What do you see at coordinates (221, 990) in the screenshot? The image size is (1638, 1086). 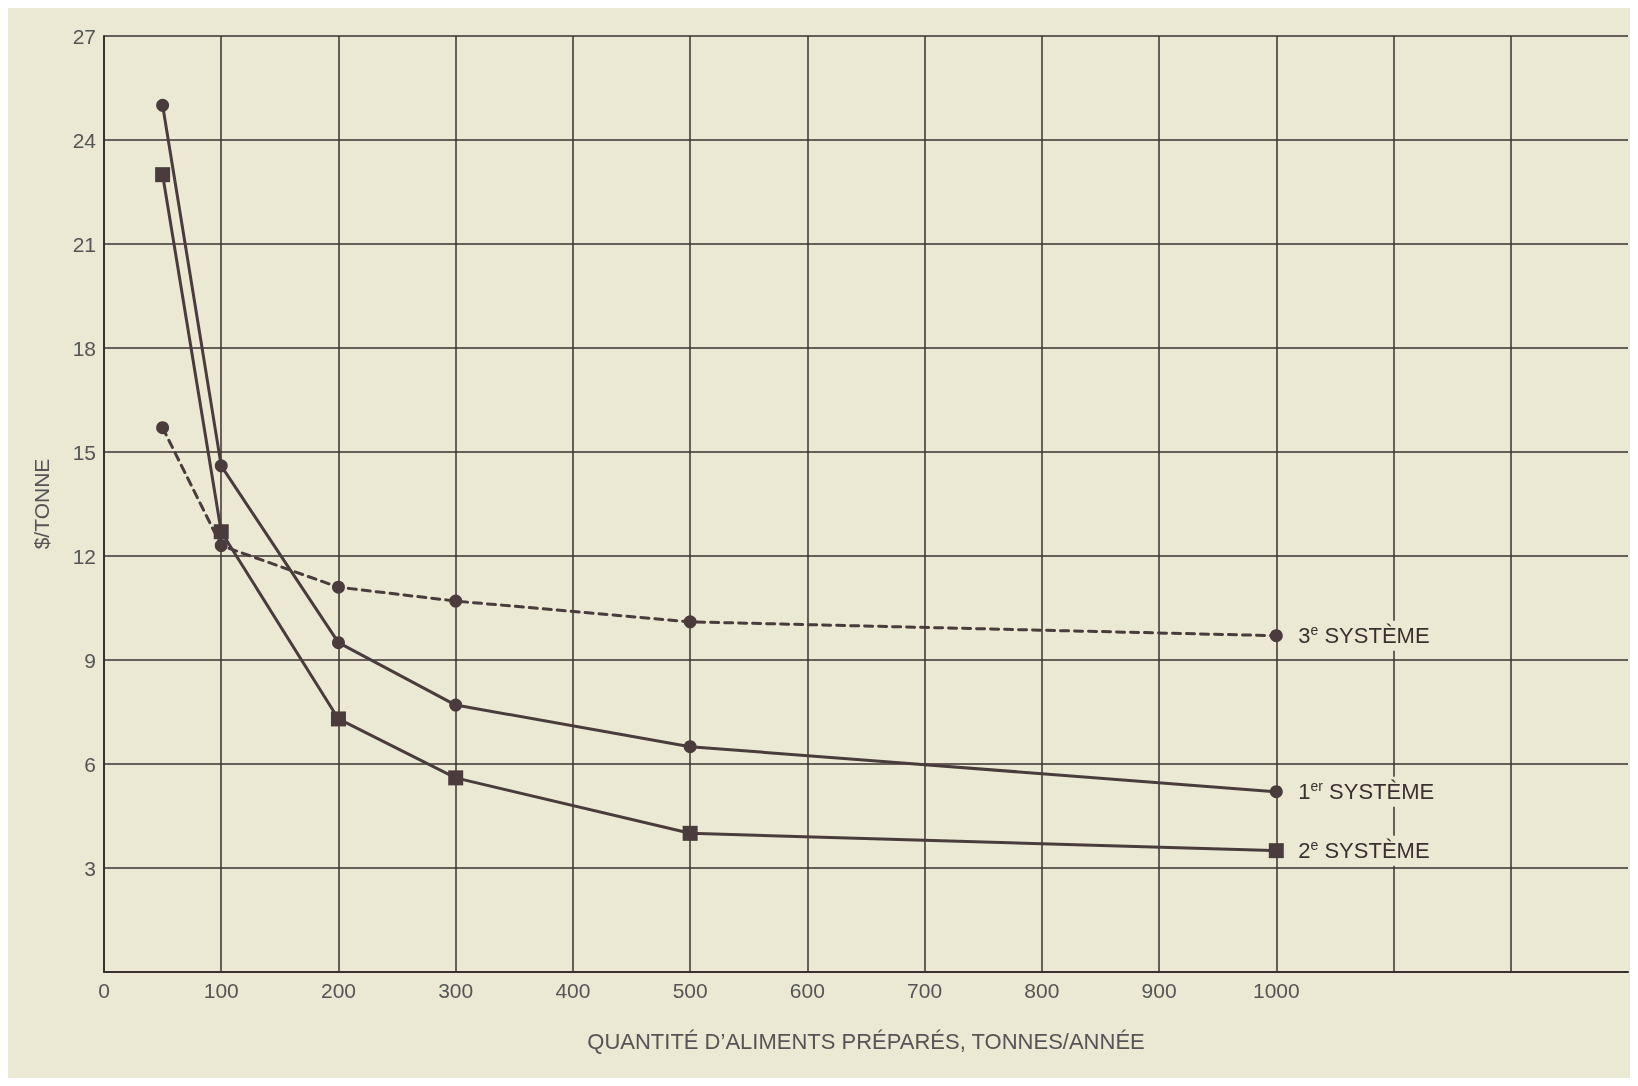 I see `x-tick-label: 100` at bounding box center [221, 990].